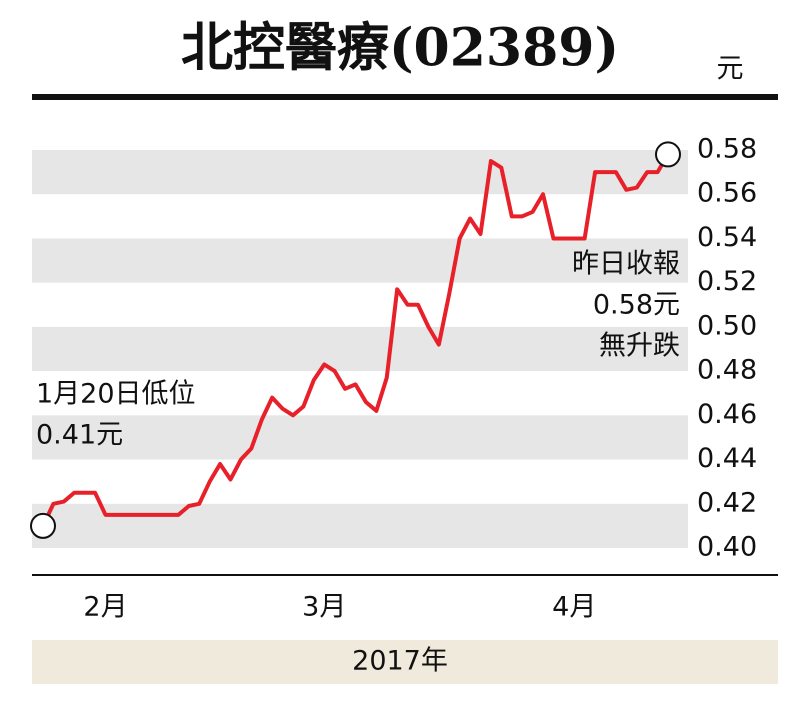 Image resolution: width=800 pixels, height=708 pixels. What do you see at coordinates (400, 48) in the screenshot?
I see `chart-title: 北控醫療(02389)` at bounding box center [400, 48].